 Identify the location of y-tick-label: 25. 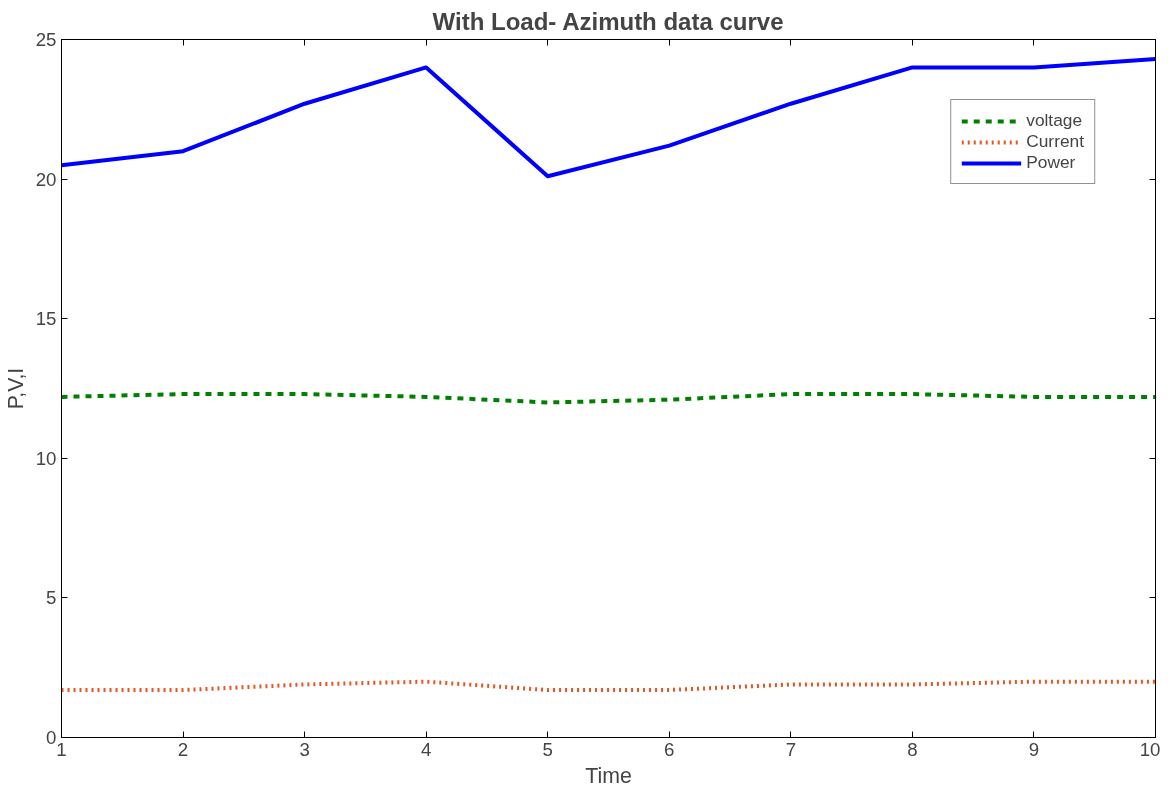
(46, 39).